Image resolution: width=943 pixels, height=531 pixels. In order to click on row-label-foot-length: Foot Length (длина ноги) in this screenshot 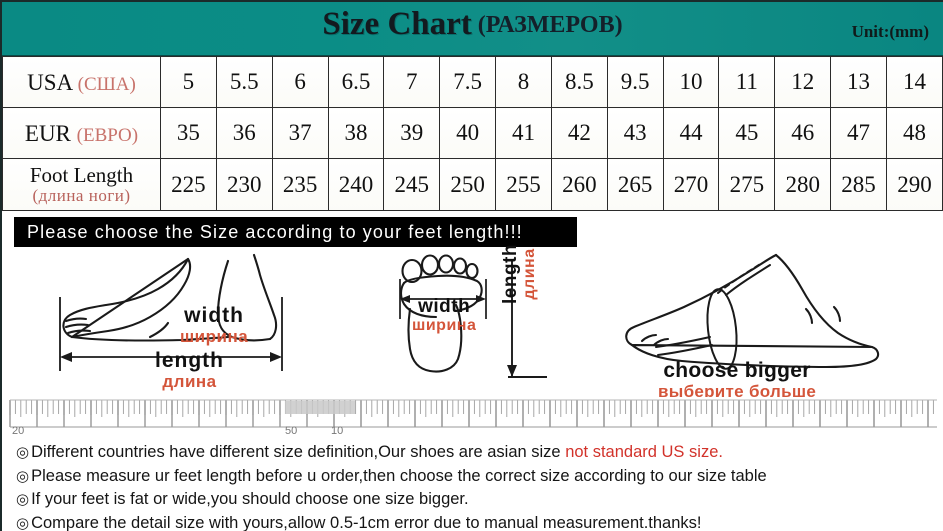, I will do `click(81, 184)`.